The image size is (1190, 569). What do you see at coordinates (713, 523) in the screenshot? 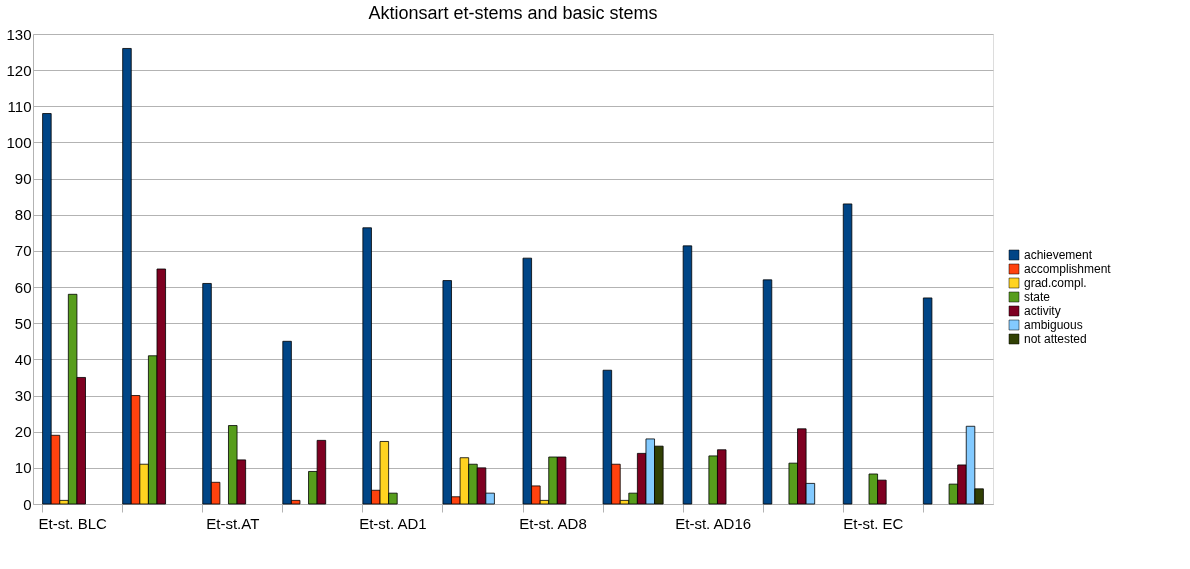
I see `x-tick-label: Et-st. AD16` at bounding box center [713, 523].